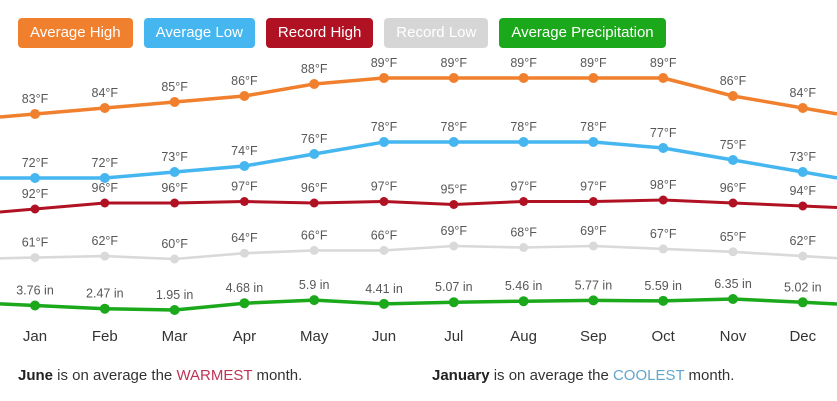 This screenshot has width=837, height=401. Describe the element at coordinates (314, 336) in the screenshot. I see `month-label: May` at that location.